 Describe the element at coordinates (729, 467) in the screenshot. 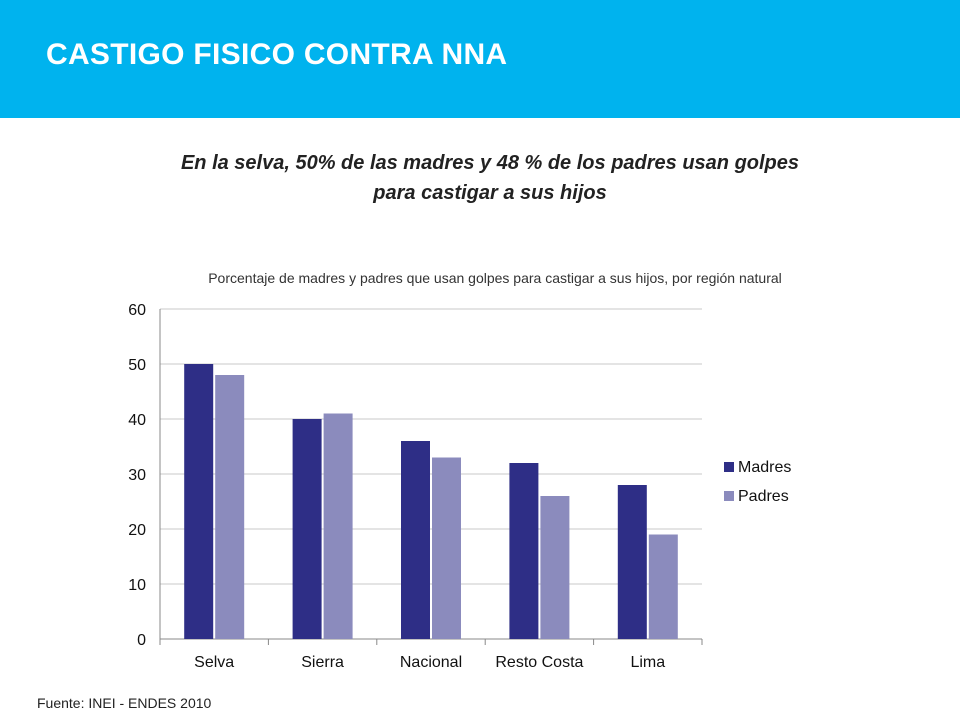

I see `legend-swatch-madres` at that location.